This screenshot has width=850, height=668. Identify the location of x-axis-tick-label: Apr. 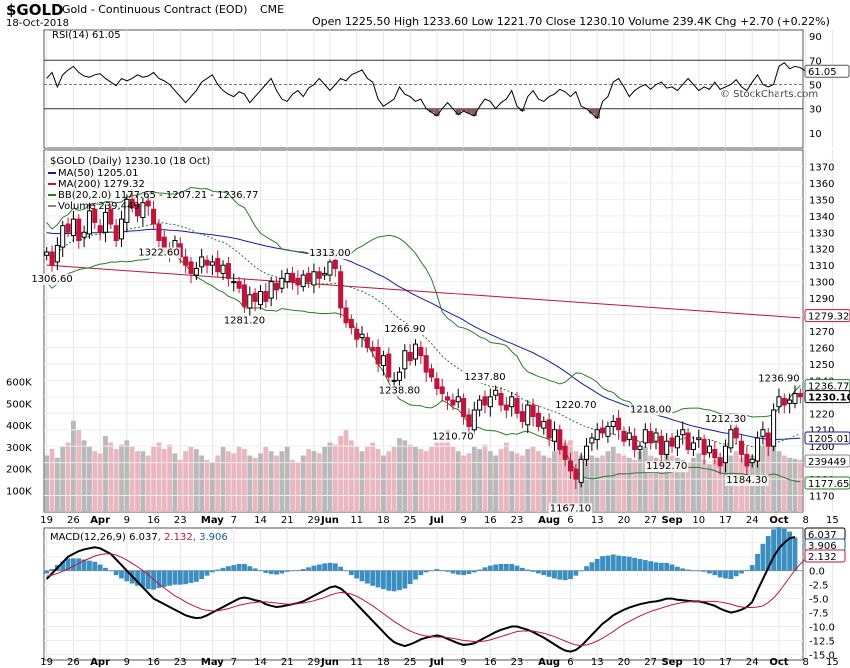
(100, 662).